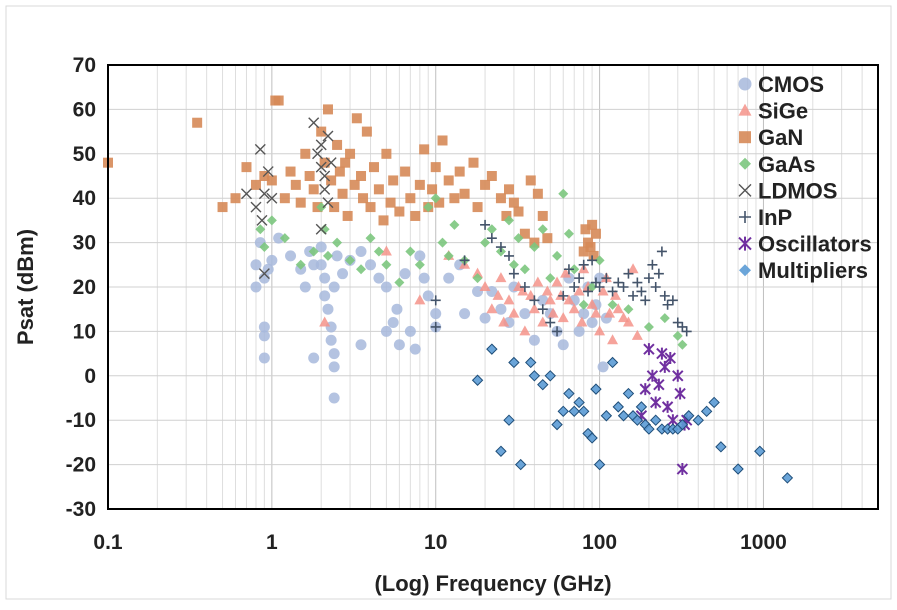 The height and width of the screenshot is (610, 897). I want to click on y-tick-label: 40, so click(84, 198).